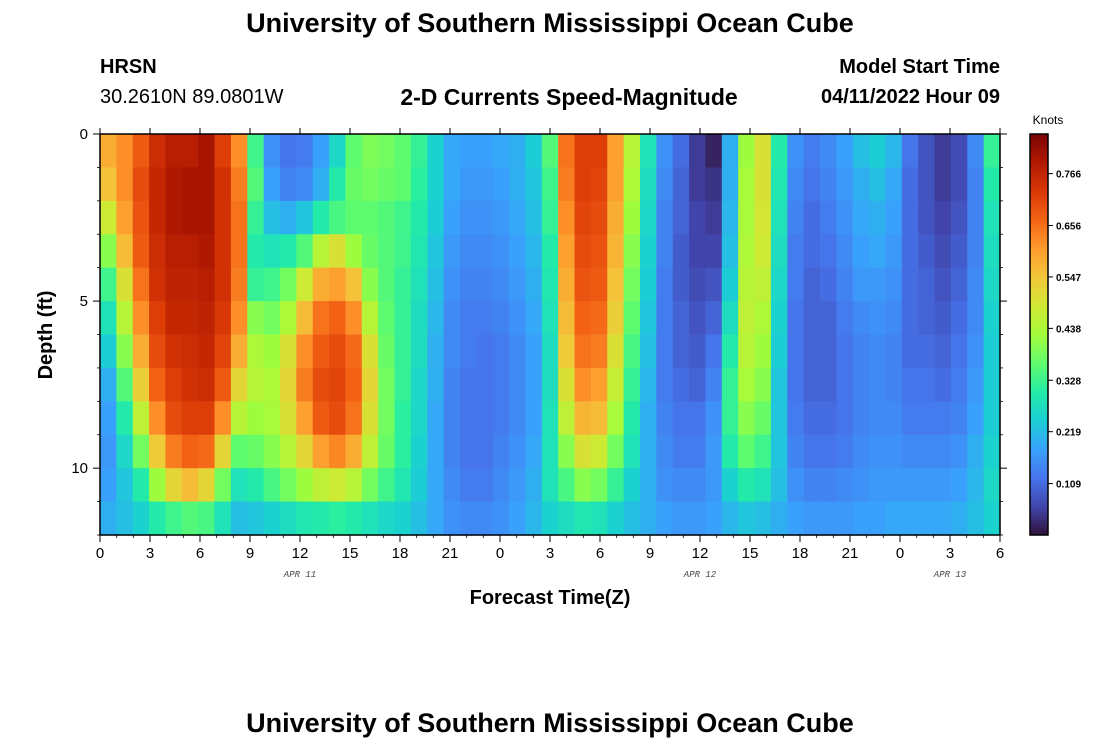 The height and width of the screenshot is (750, 1100). I want to click on day-label: APR 11, so click(299, 575).